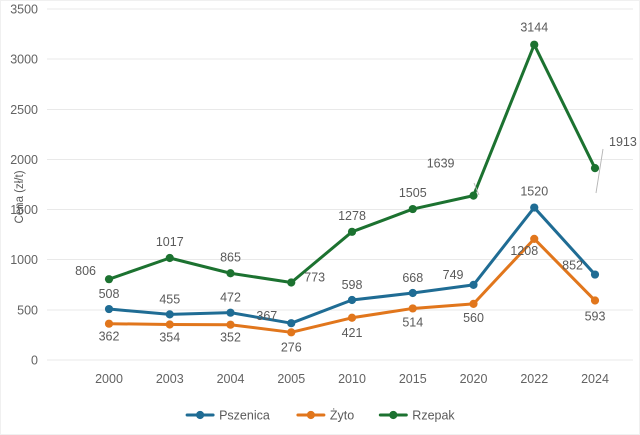 This screenshot has width=640, height=435. I want to click on data-label: 865, so click(230, 257).